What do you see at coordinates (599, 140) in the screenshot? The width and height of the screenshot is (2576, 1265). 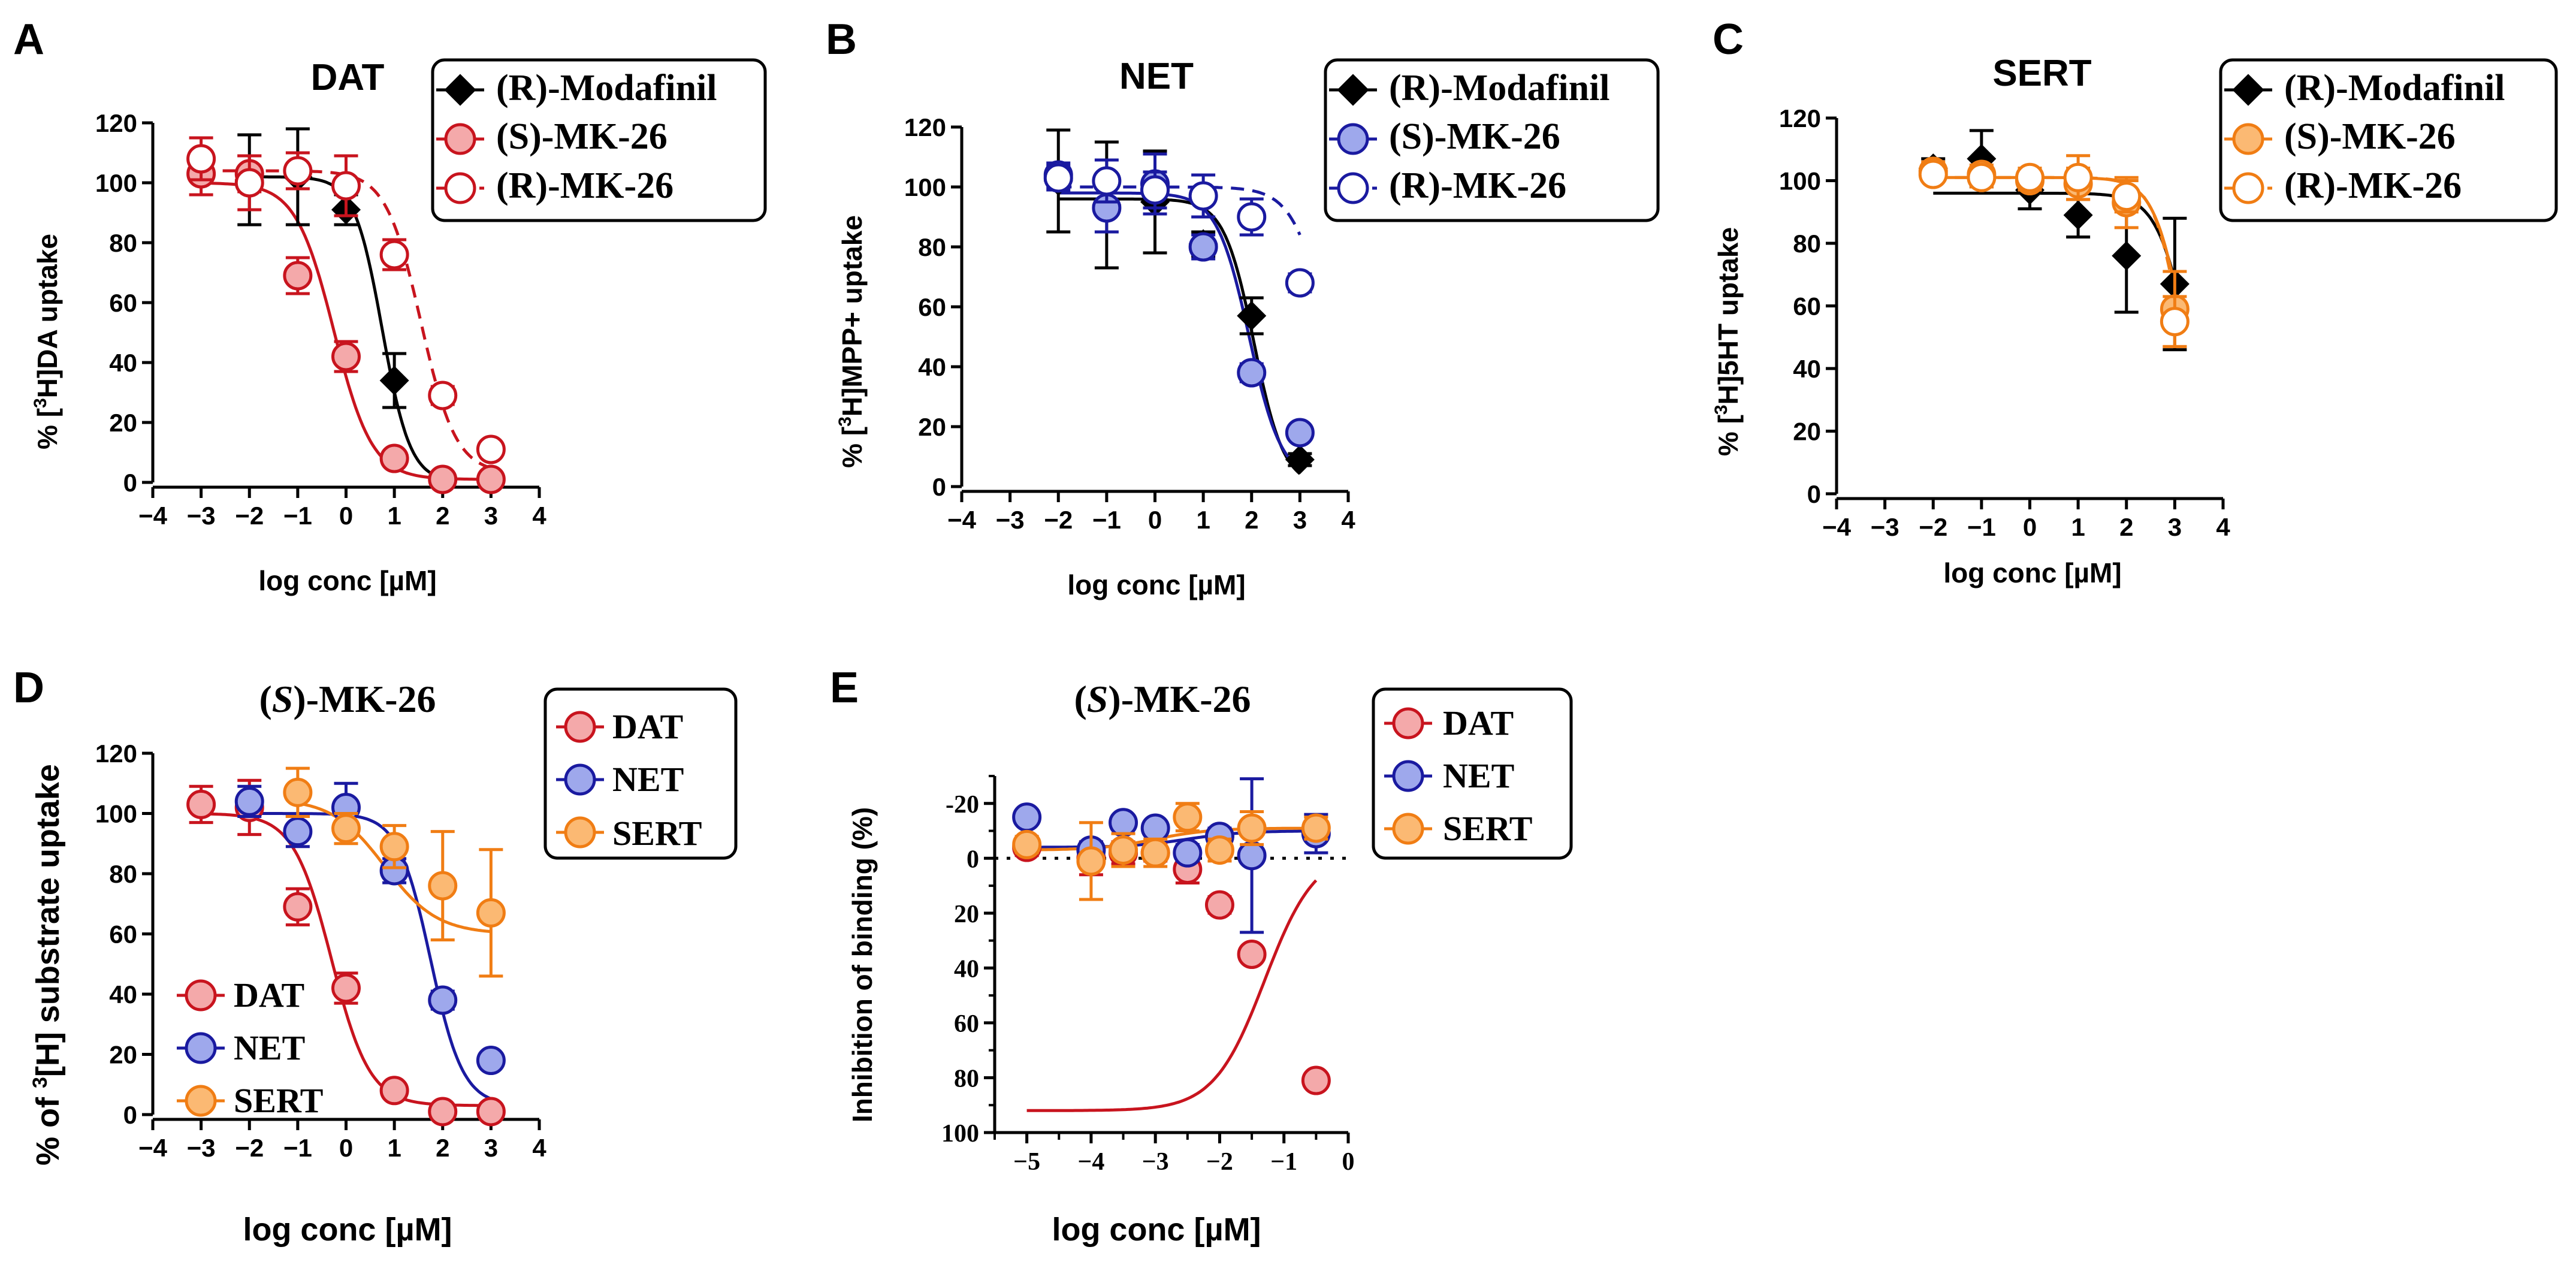 I see `chart-a-legend: (R)-Modafinil (S)-MK-26 (R)-MK-26` at bounding box center [599, 140].